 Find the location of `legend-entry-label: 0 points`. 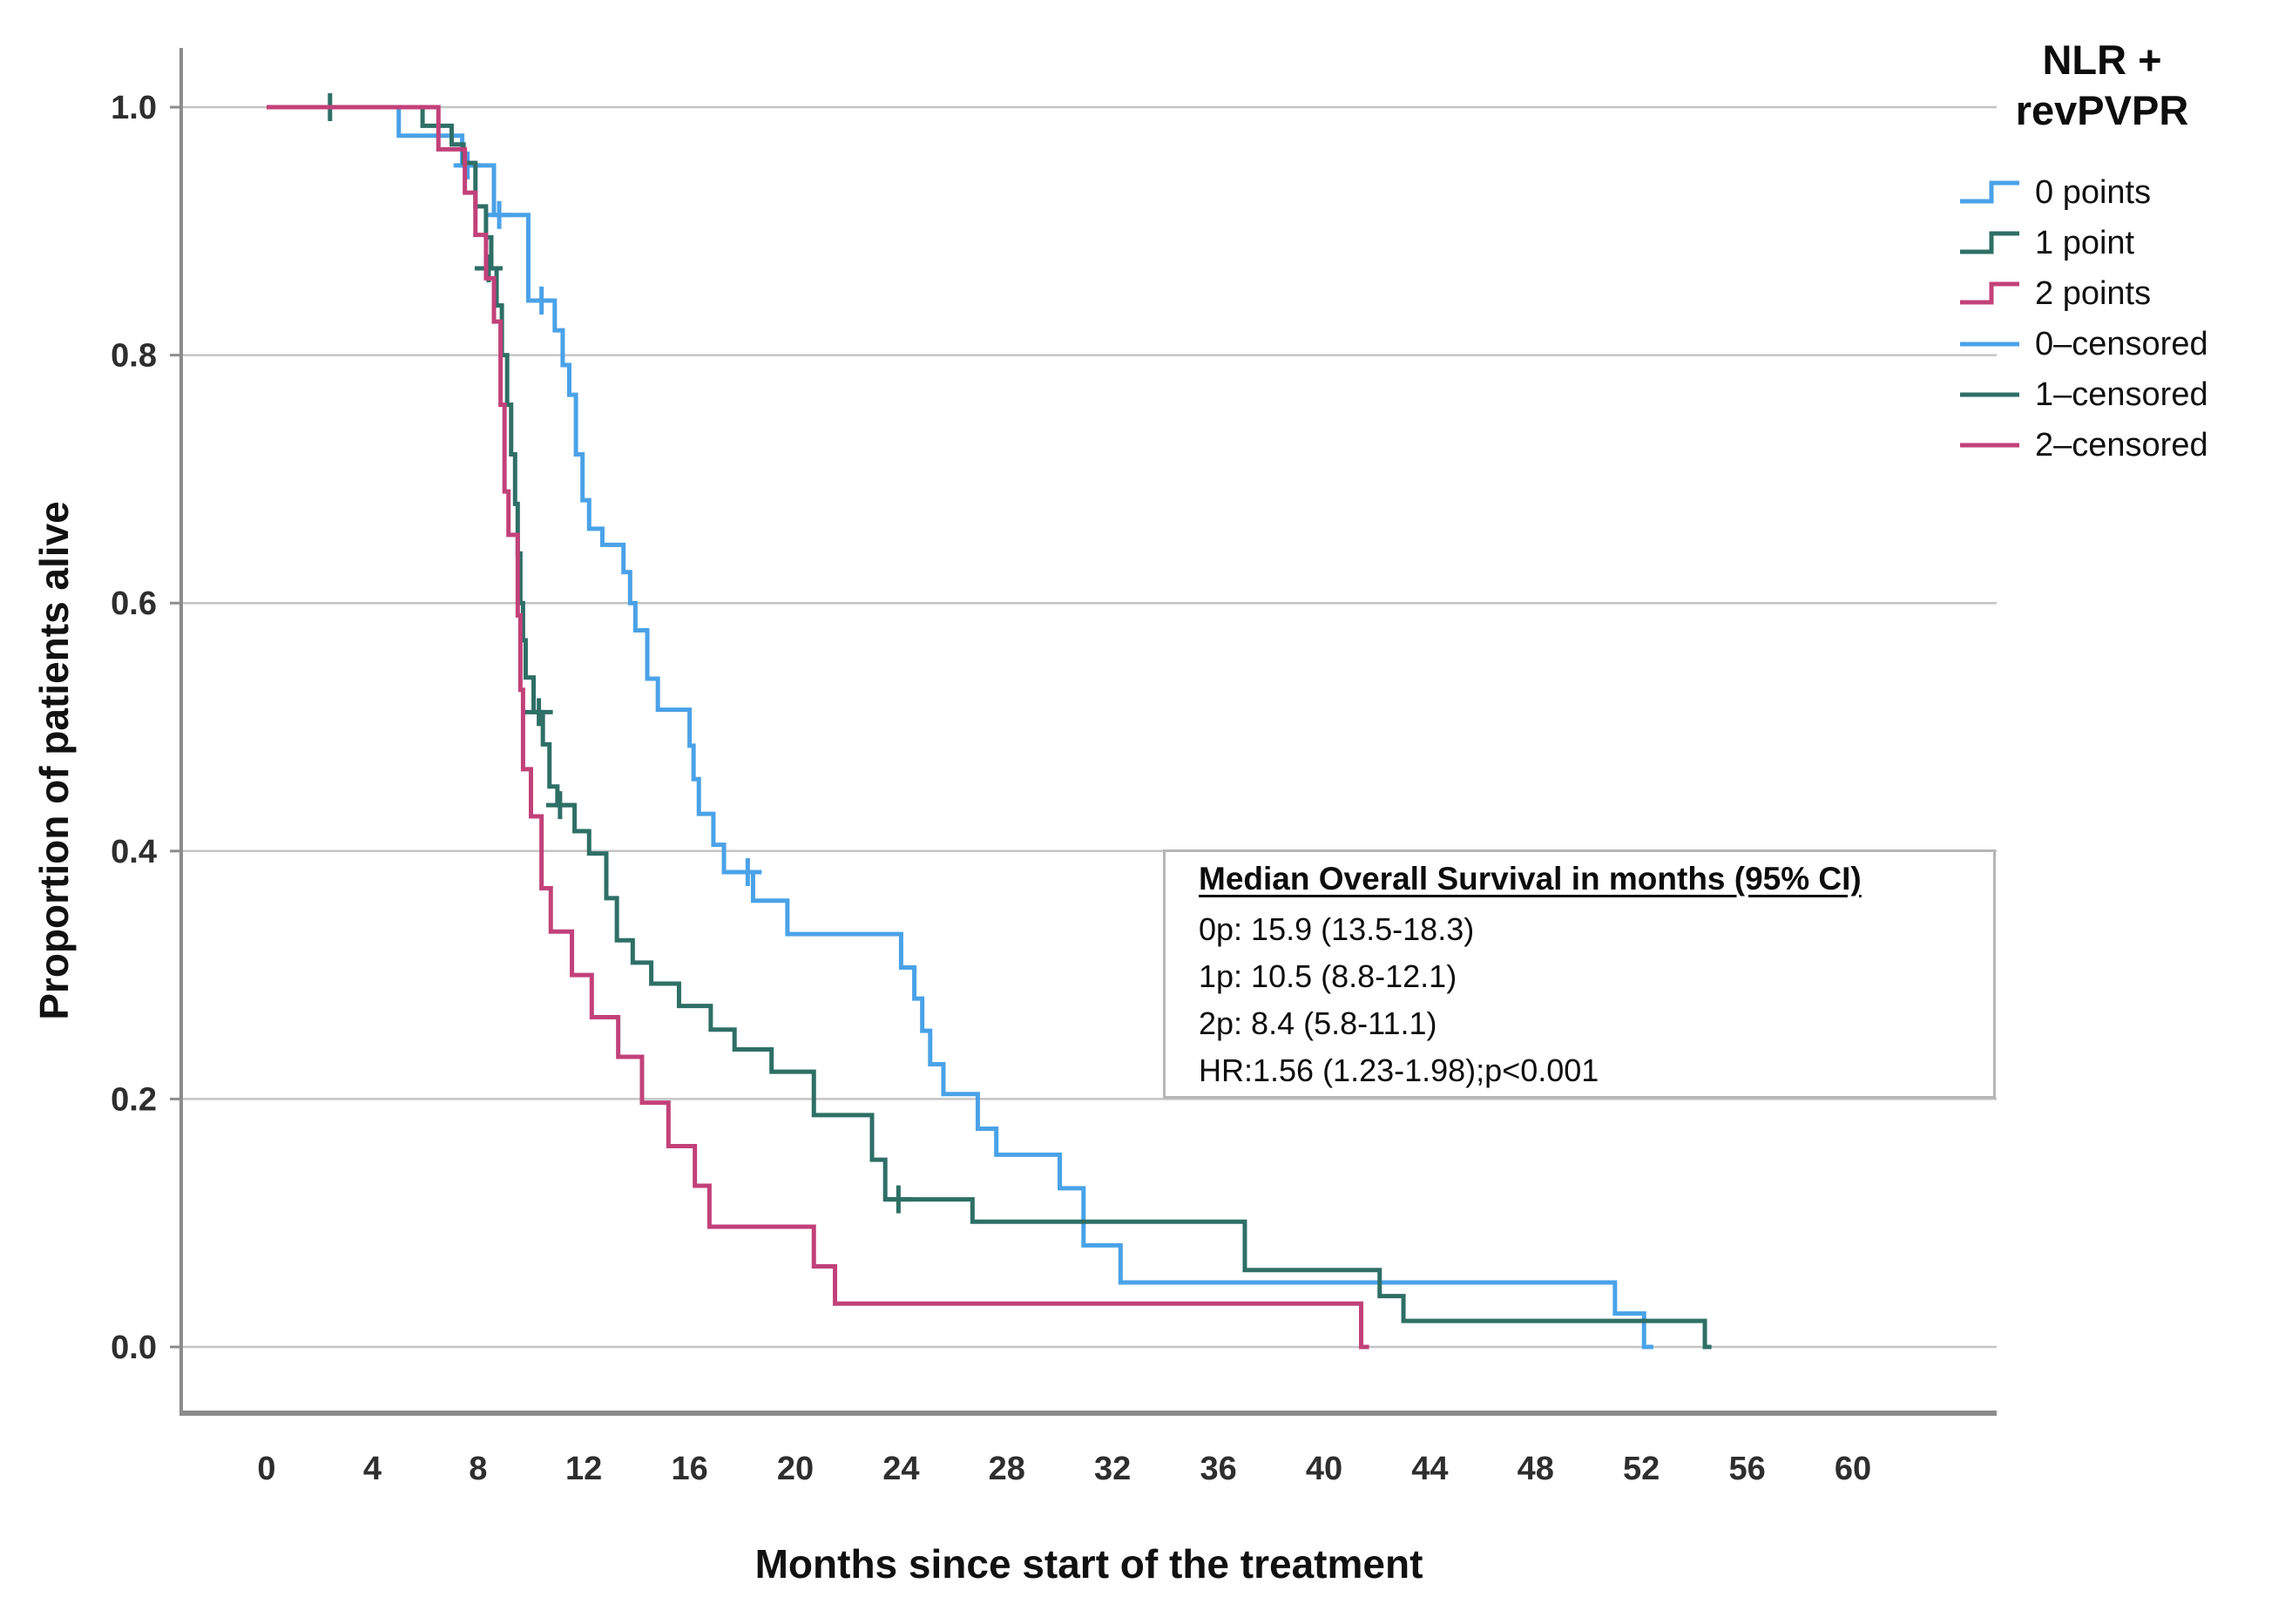

legend-entry-label: 0 points is located at coordinates (2093, 192).